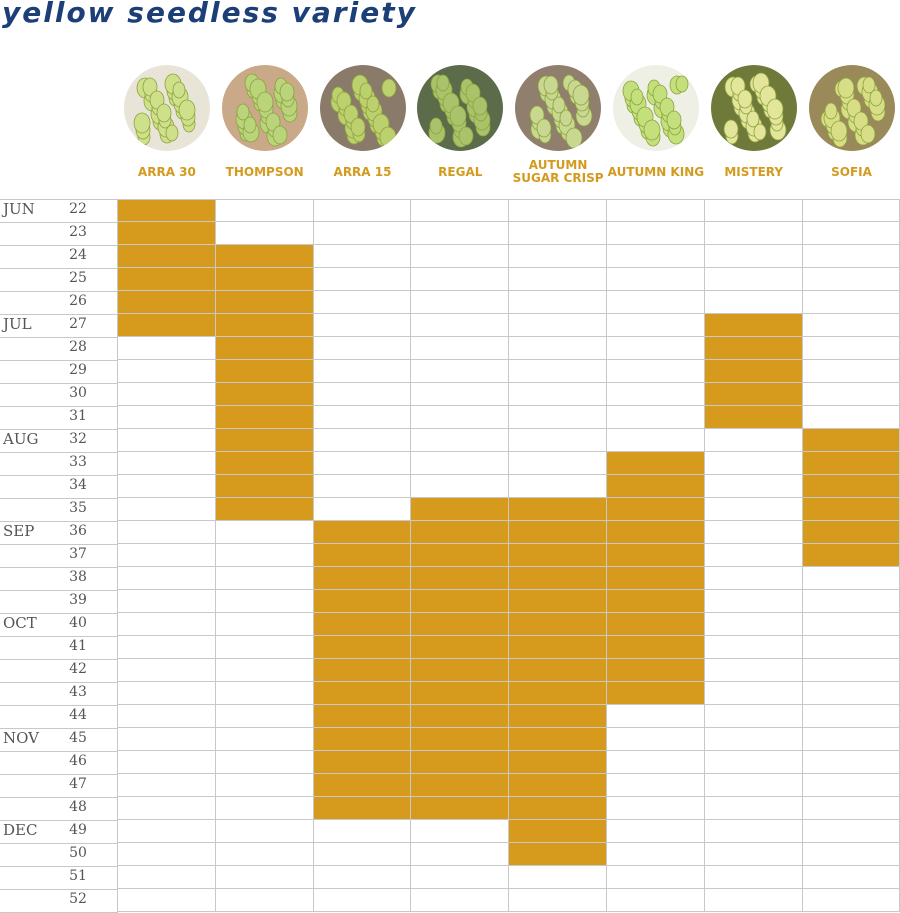 This screenshot has height=913, width=900. Describe the element at coordinates (78, 830) in the screenshot. I see `week-label: 49` at that location.